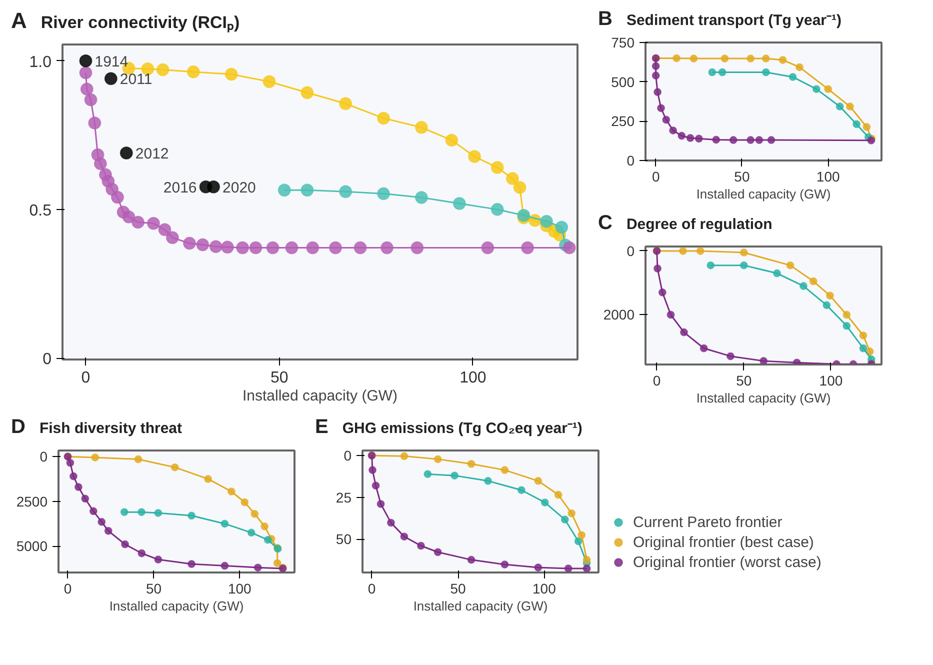 The width and height of the screenshot is (933, 665). I want to click on legend-label: Current Pareto frontier, so click(707, 522).